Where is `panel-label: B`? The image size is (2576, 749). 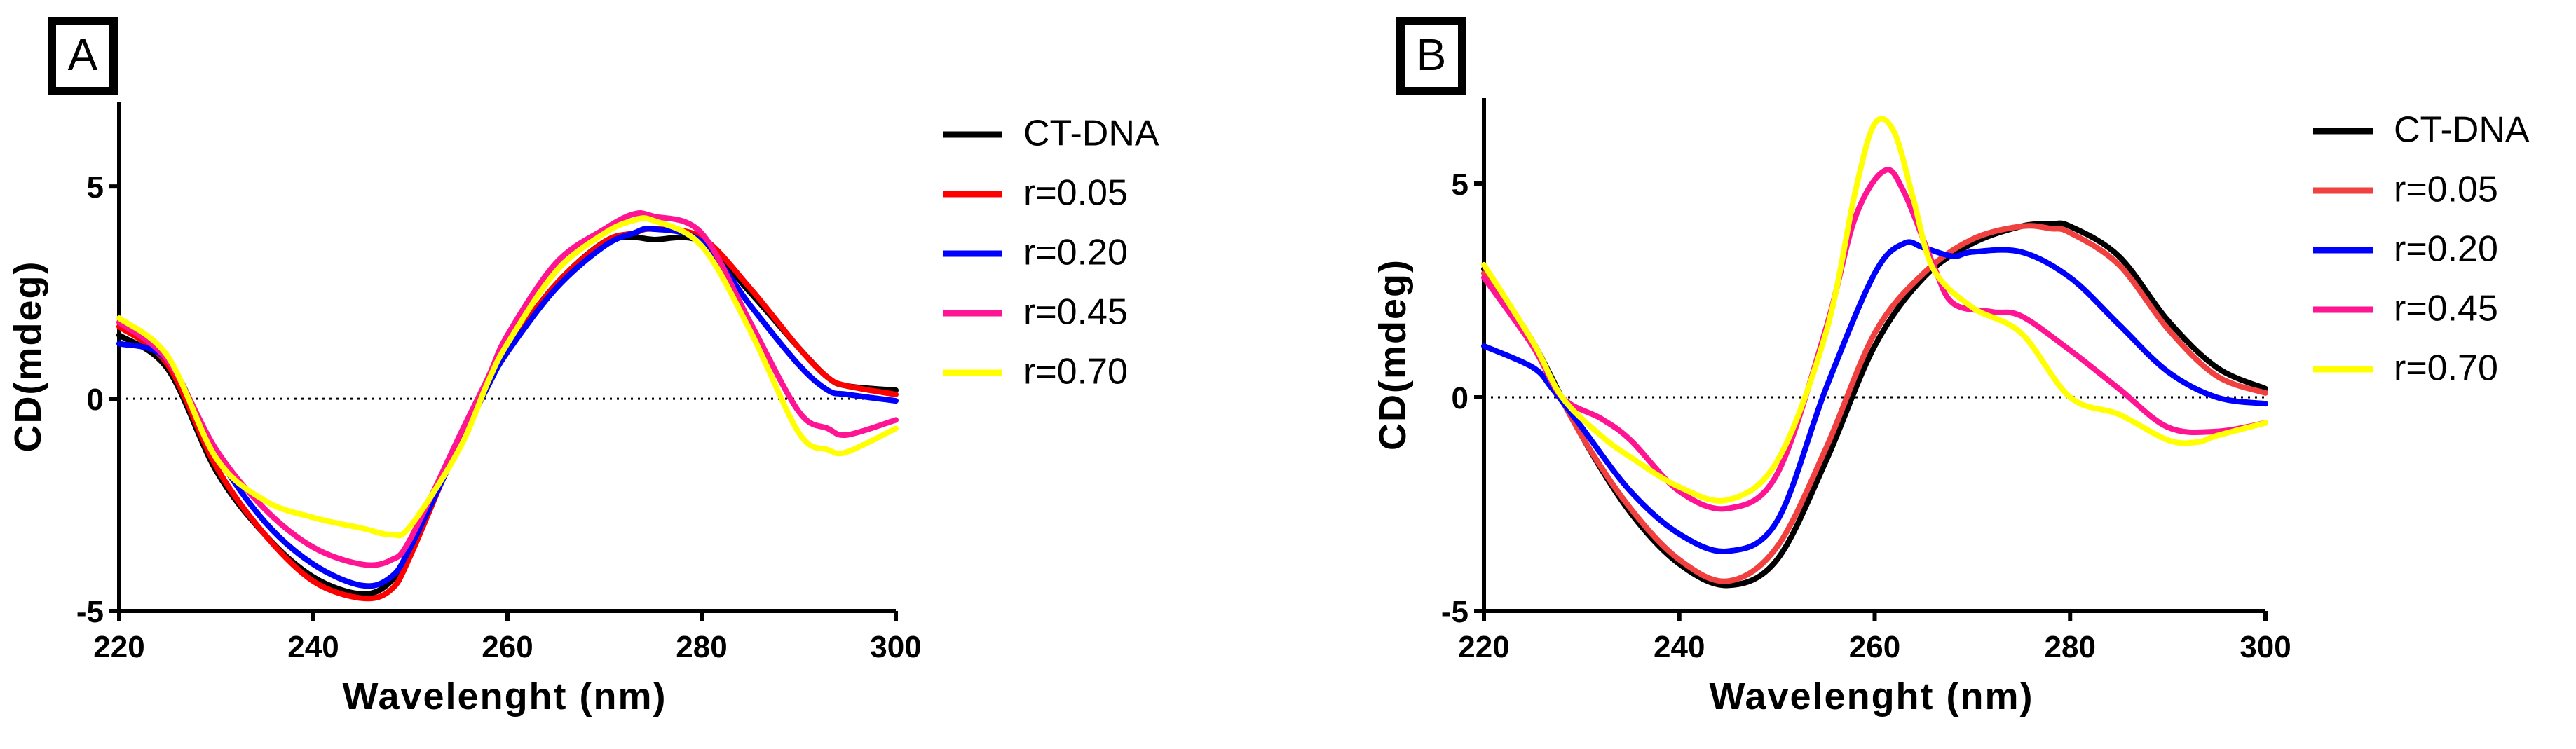
panel-label: B is located at coordinates (1432, 54).